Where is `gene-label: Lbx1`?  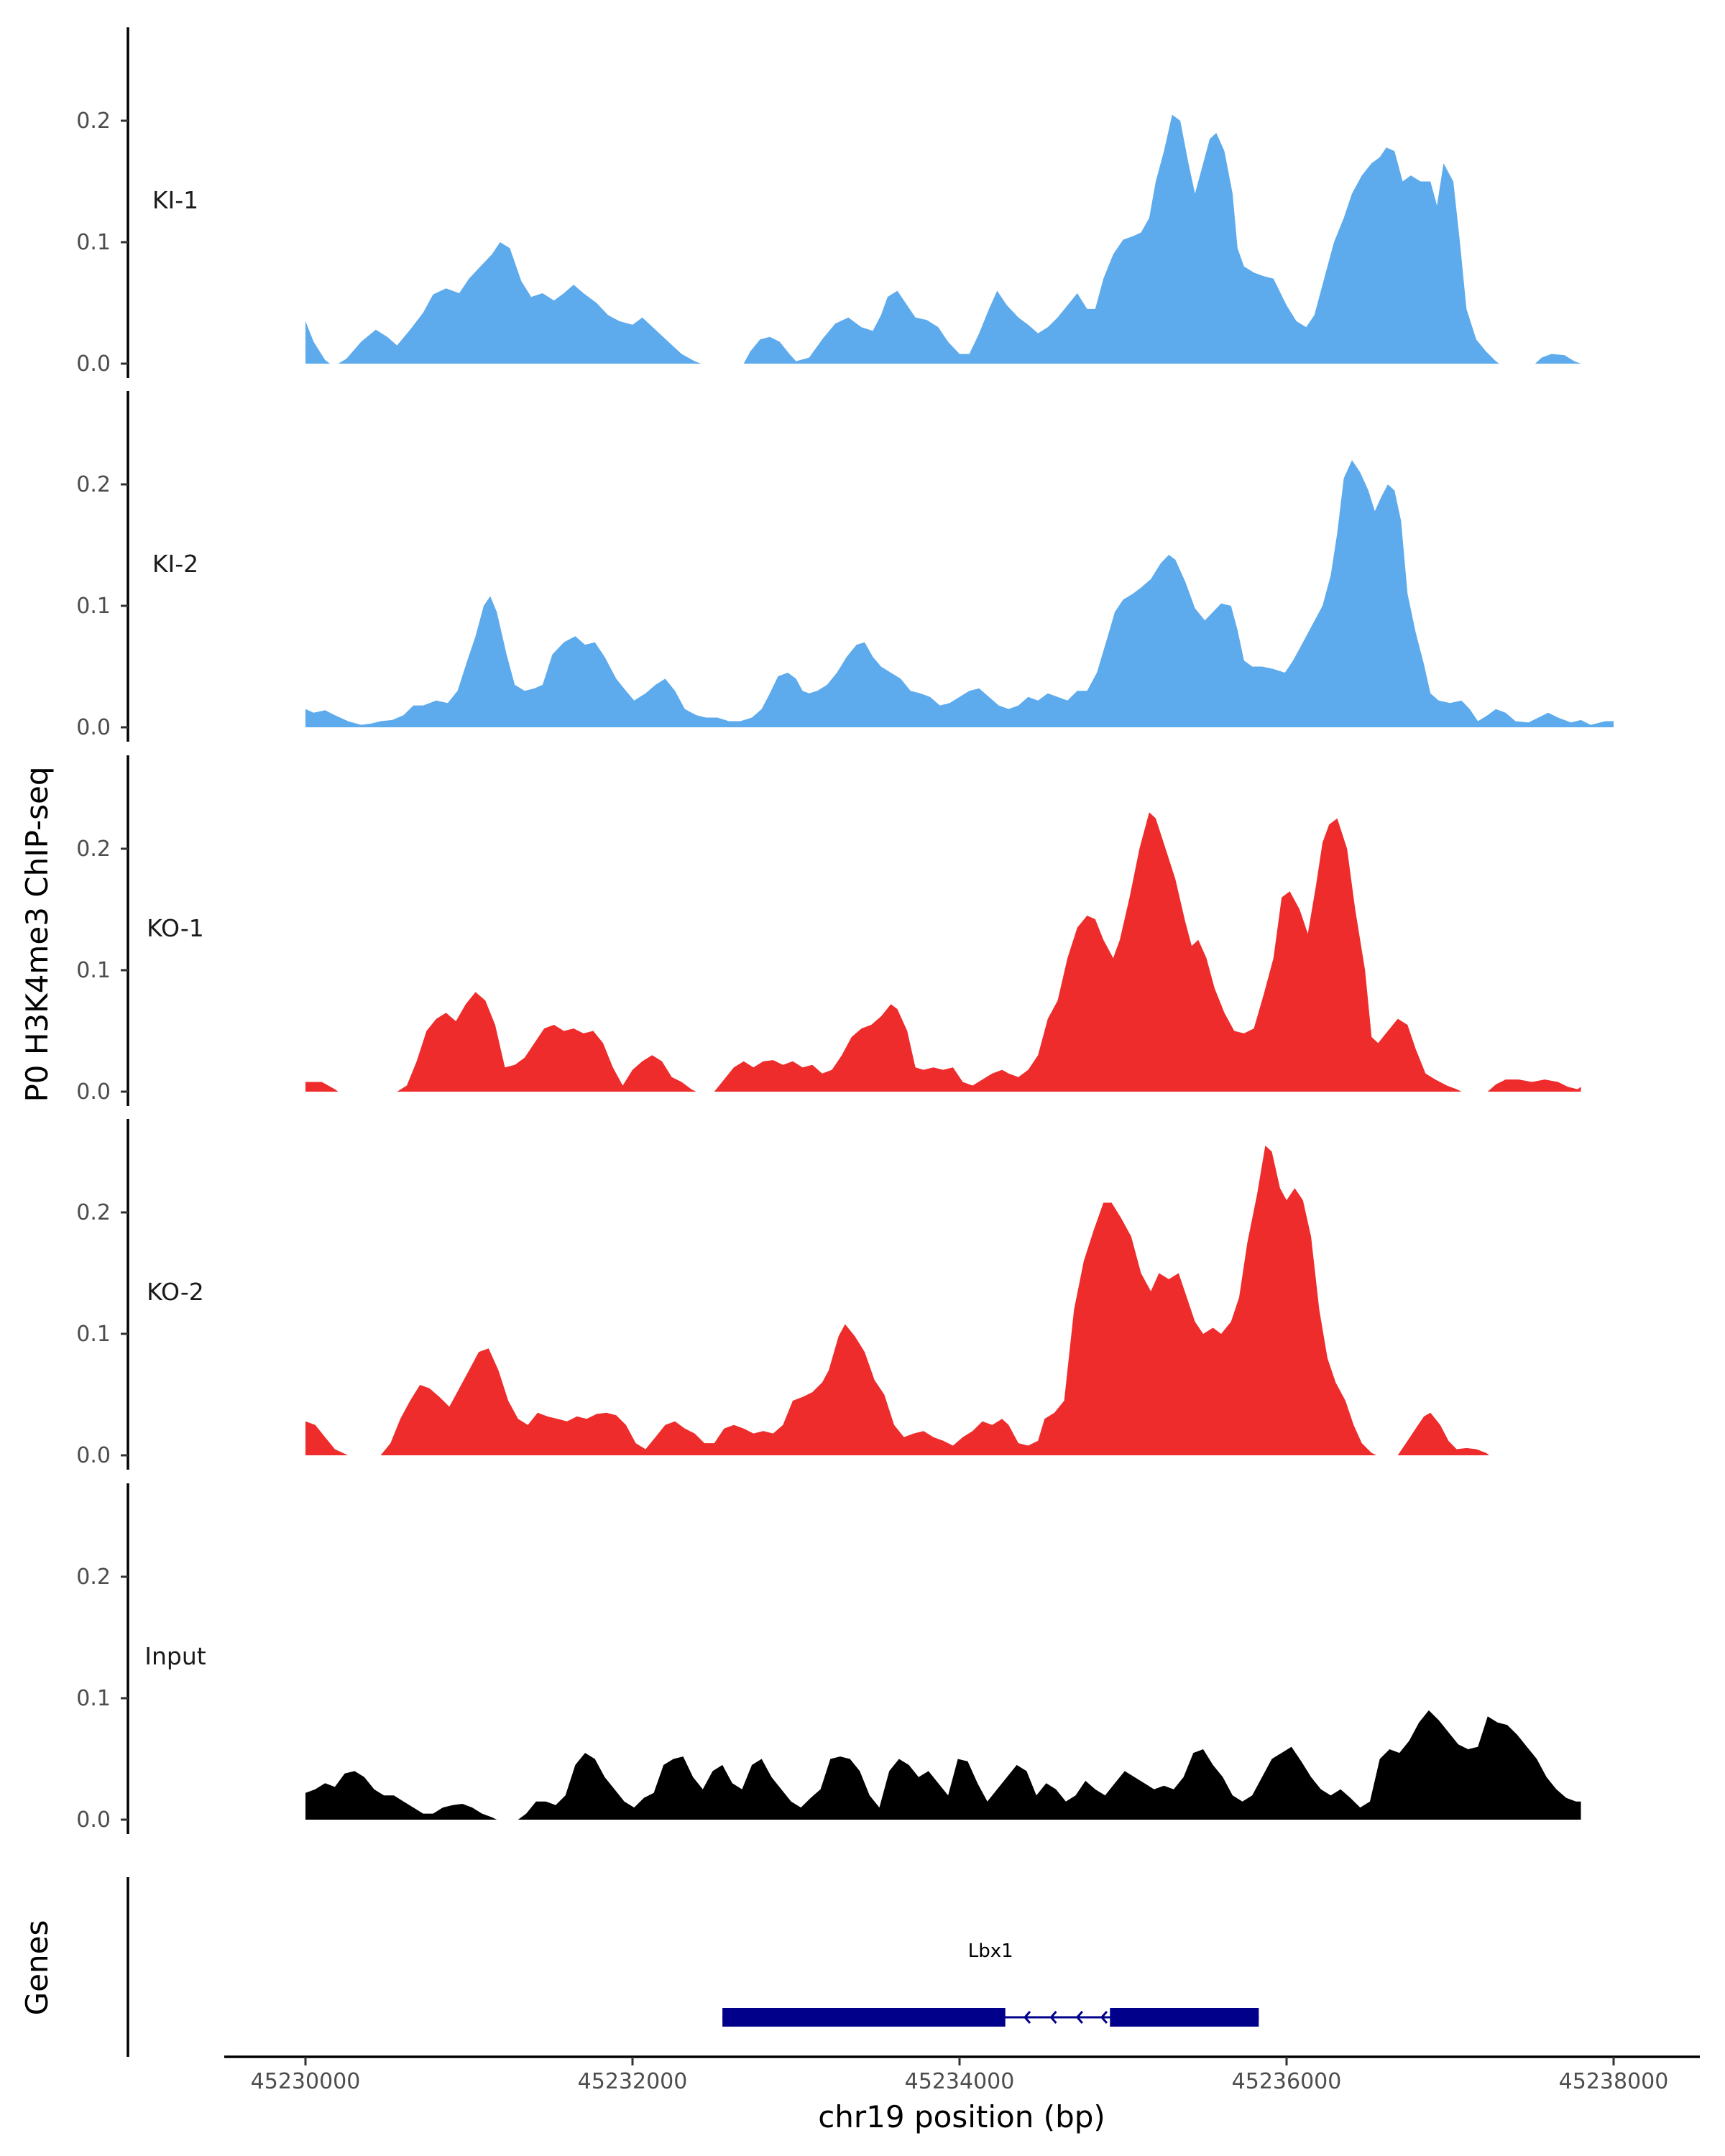 gene-label: Lbx1 is located at coordinates (990, 1951).